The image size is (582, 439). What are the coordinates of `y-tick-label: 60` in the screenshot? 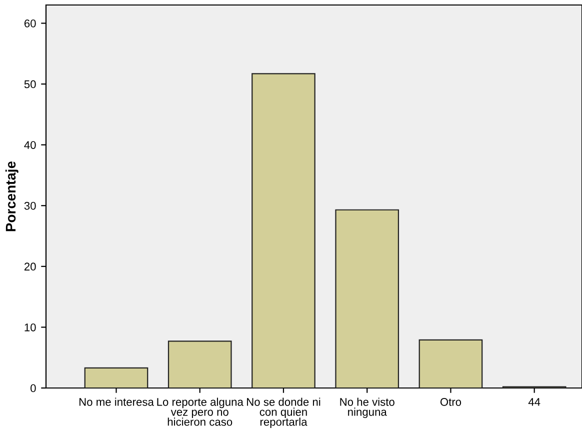 It's located at (30, 24).